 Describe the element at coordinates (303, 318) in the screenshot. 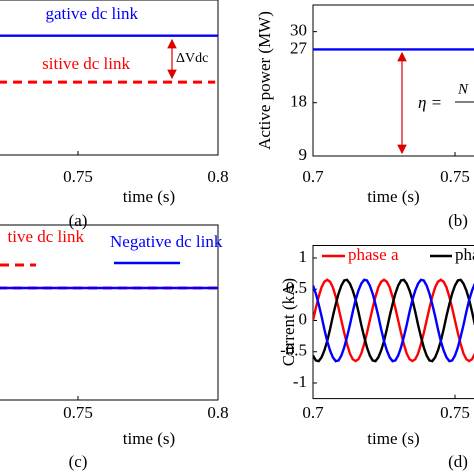

I see `y-tick-label: 0` at that location.